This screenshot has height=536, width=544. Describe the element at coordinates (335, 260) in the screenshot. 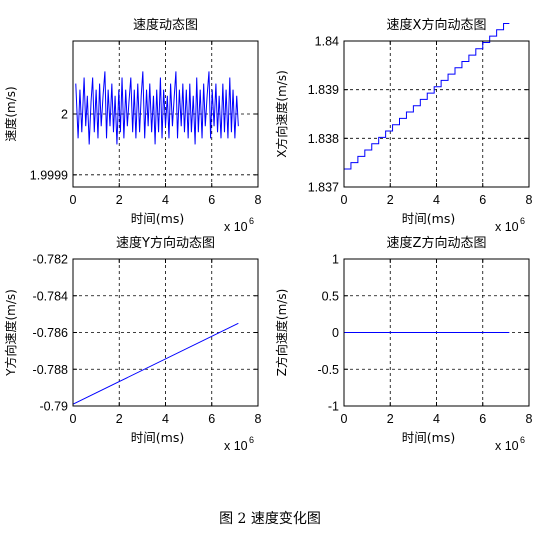

I see `y-tick-label: 1` at that location.